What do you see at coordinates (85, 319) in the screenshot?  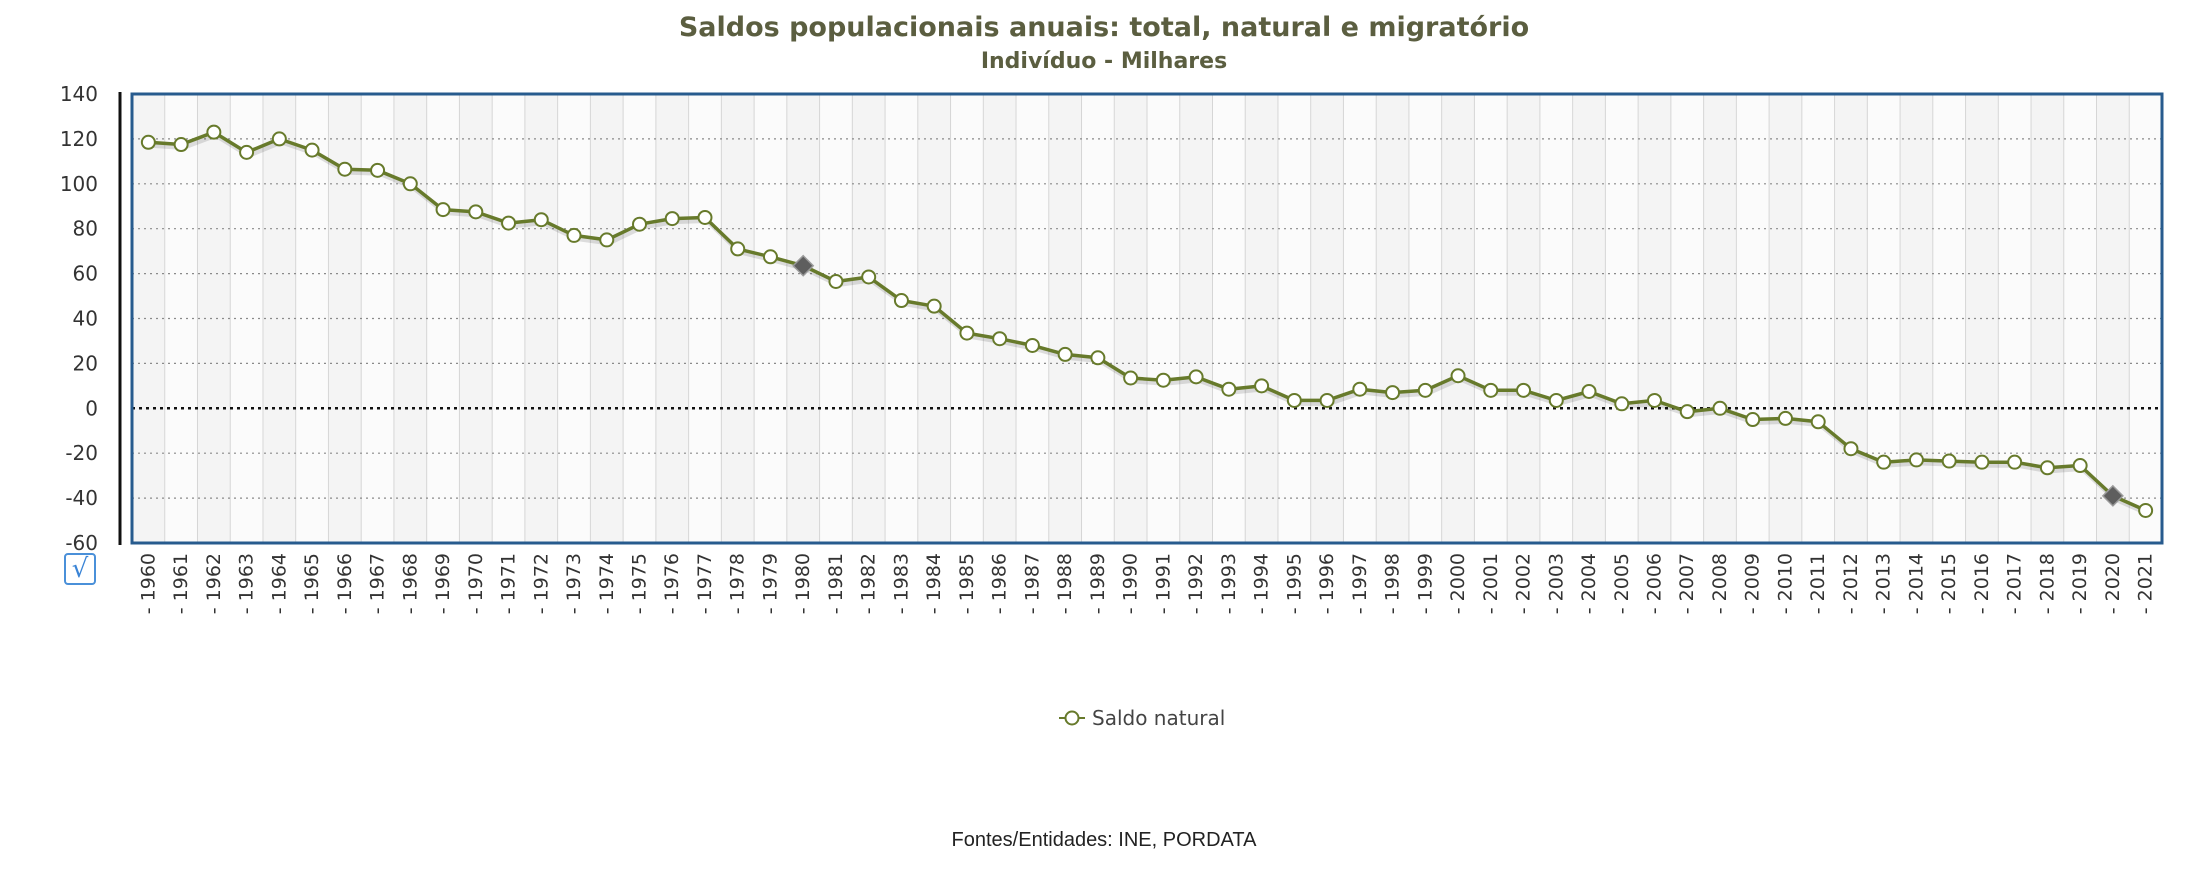 I see `y-tick-label: 40` at bounding box center [85, 319].